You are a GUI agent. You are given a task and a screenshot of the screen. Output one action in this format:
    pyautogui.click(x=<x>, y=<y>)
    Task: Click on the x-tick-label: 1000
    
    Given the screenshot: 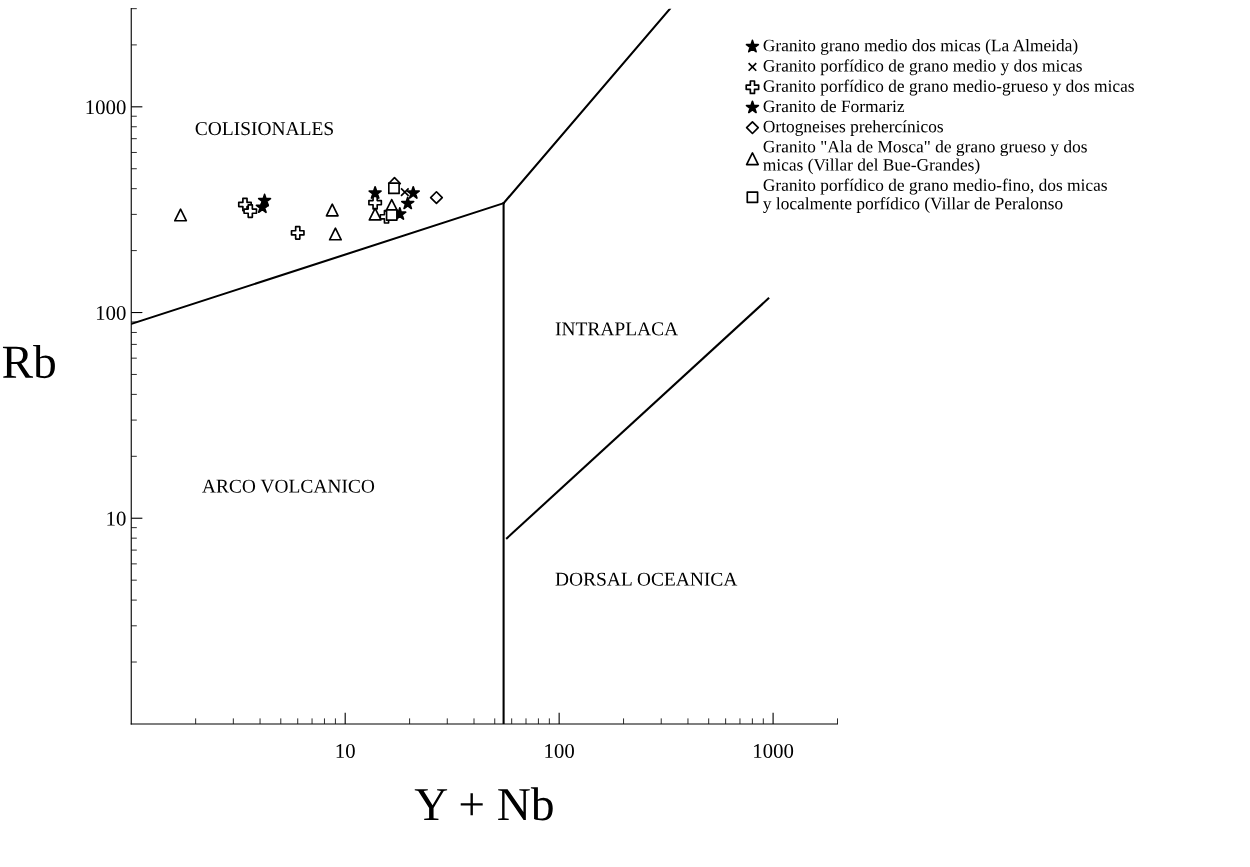 What is the action you would take?
    pyautogui.click(x=774, y=751)
    